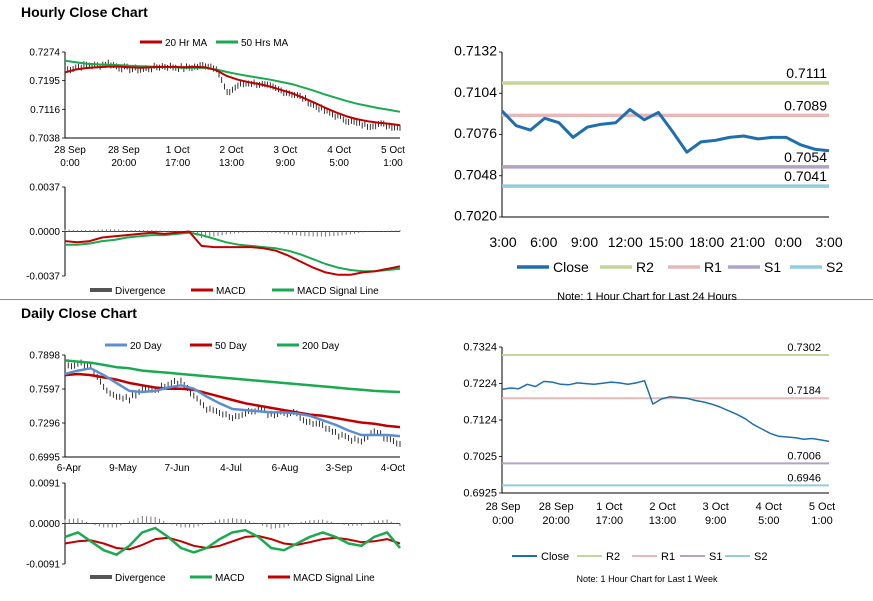 The height and width of the screenshot is (601, 873). I want to click on daily-week-x-tick: 9:00, so click(715, 521).